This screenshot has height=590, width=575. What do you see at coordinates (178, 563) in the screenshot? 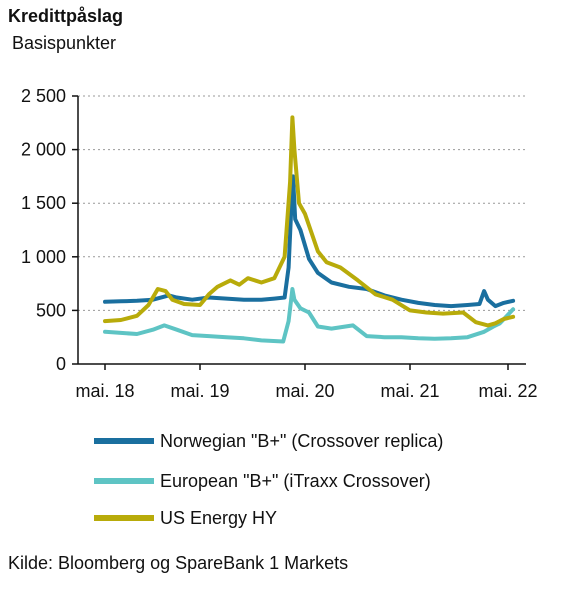
I see `source-note: Kilde: Bloomberg og SpareBank 1 Markets` at bounding box center [178, 563].